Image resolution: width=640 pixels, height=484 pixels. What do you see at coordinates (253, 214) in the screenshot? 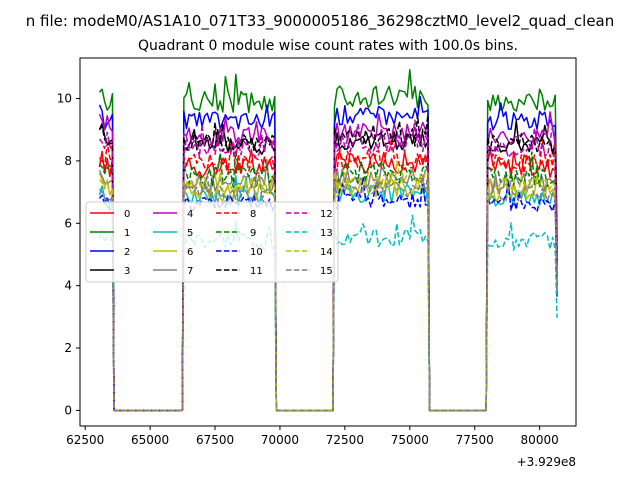
I see `legend-label-8: 8` at bounding box center [253, 214].